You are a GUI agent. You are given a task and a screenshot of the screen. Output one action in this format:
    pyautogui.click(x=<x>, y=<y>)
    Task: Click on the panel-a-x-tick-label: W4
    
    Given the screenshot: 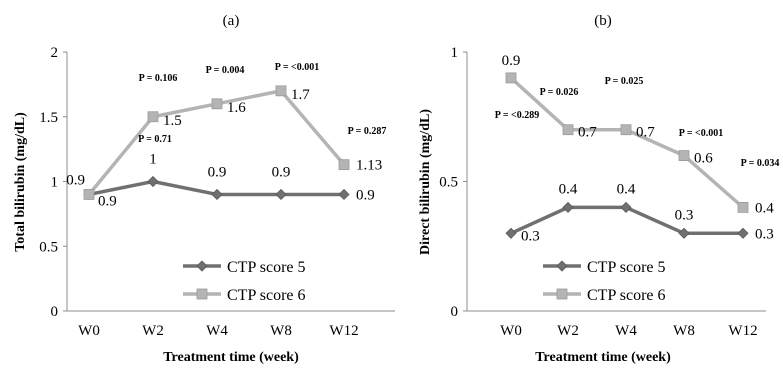 What is the action you would take?
    pyautogui.click(x=217, y=331)
    